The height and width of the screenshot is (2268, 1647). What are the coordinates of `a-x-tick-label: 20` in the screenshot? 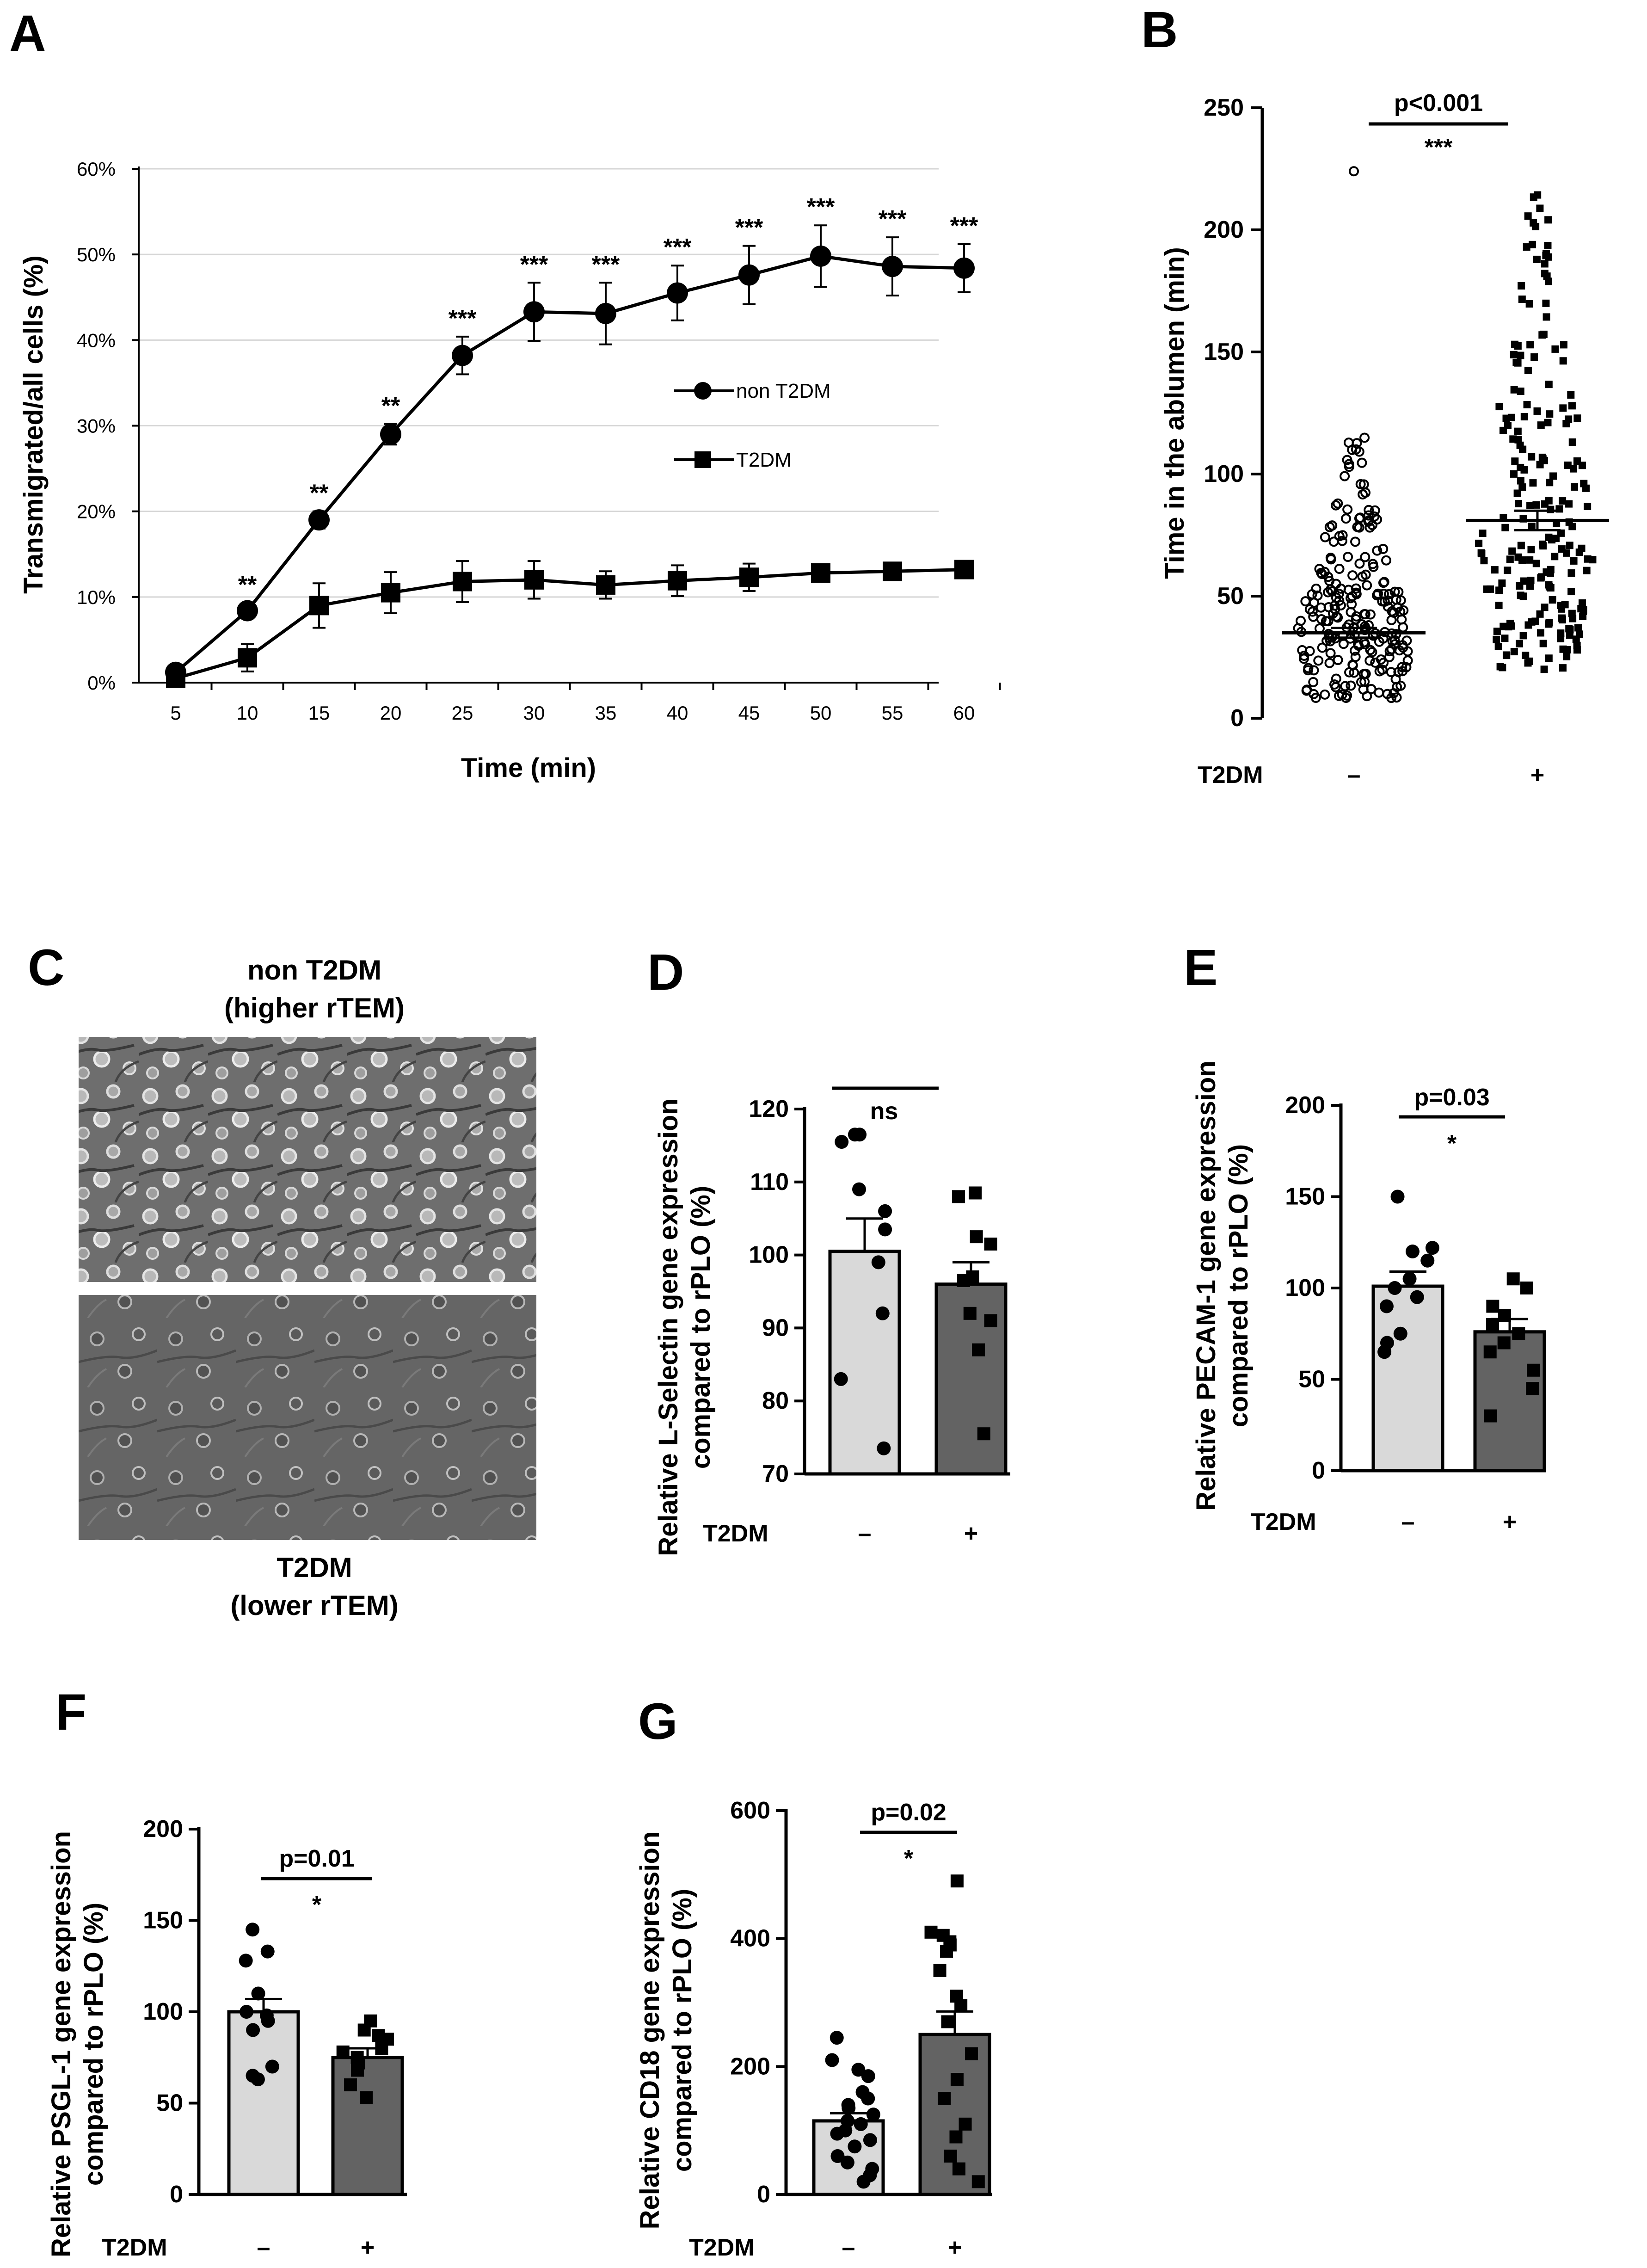 It's located at (391, 713).